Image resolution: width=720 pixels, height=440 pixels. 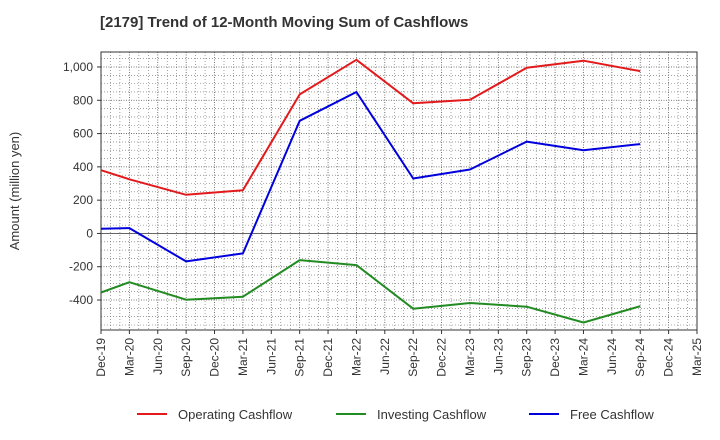 I want to click on x-tick-label: Jun-20, so click(x=158, y=356).